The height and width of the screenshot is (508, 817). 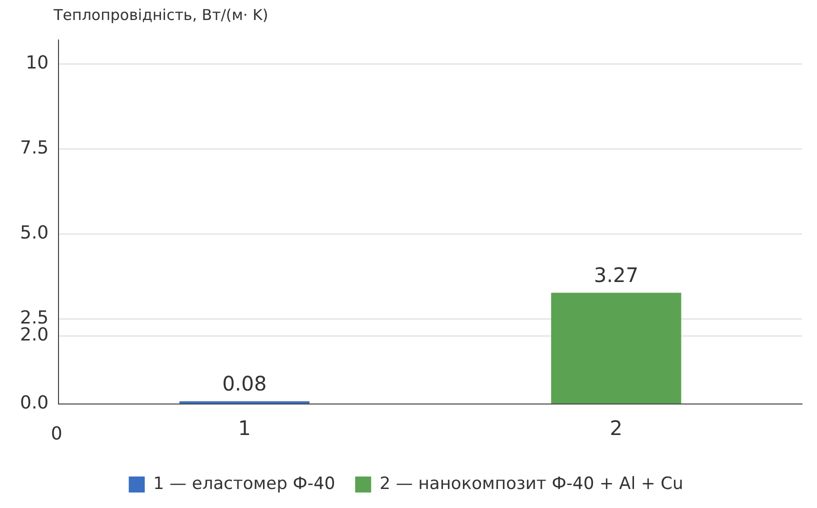 I want to click on text: 0, so click(x=56, y=434).